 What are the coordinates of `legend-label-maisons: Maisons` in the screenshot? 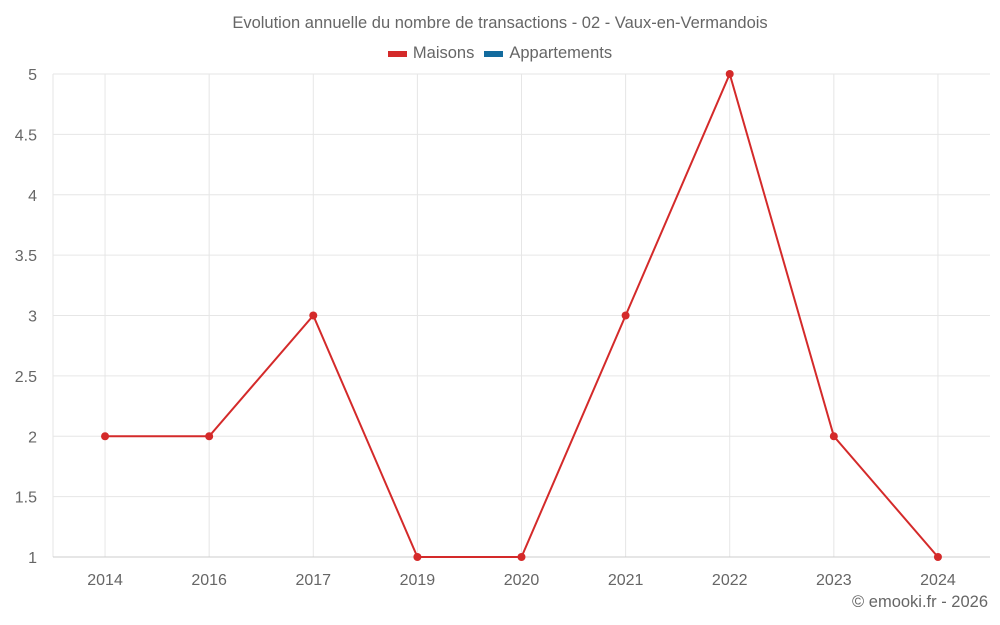 It's located at (443, 53).